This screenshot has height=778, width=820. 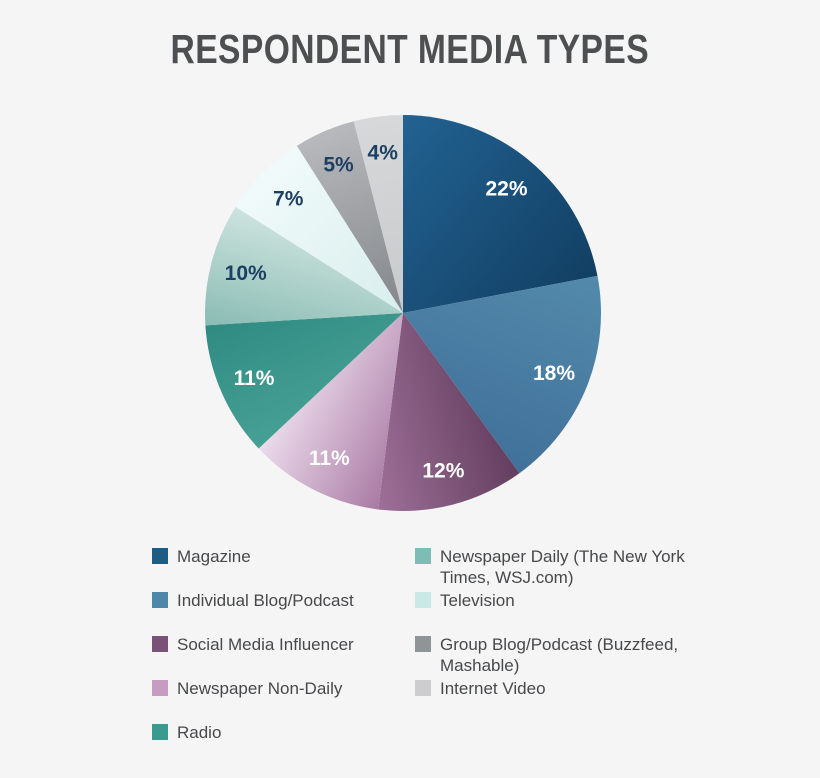 I want to click on legend-label-group-blog-podcast-buzzfeed-mashable: Group Blog/Podcast (Buzzfeed, Mashable), so click(x=559, y=655).